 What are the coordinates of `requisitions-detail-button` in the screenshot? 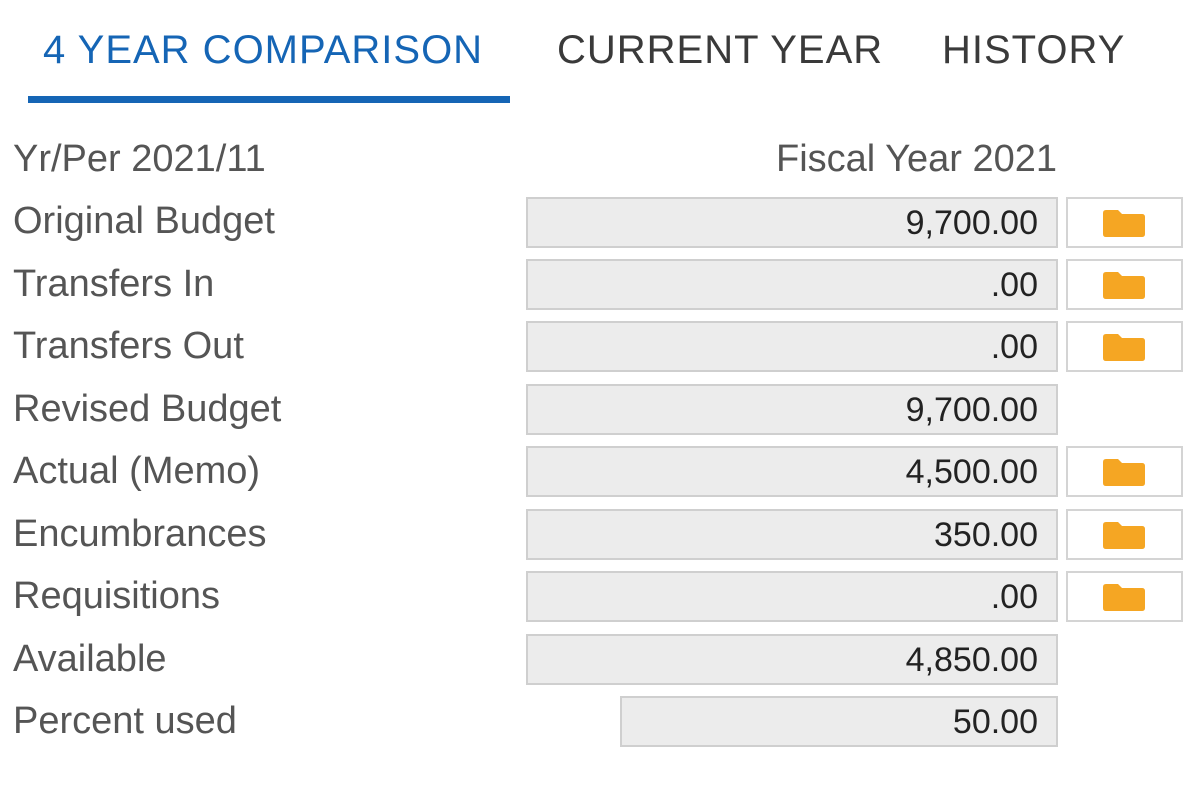 It's located at (1124, 596).